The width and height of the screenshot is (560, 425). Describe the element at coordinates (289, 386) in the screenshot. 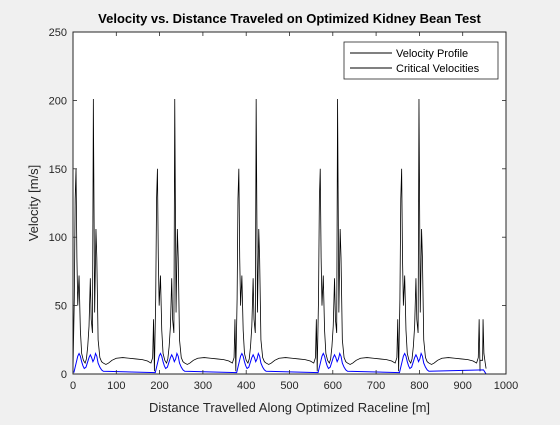

I see `x-tick-label: 500` at that location.